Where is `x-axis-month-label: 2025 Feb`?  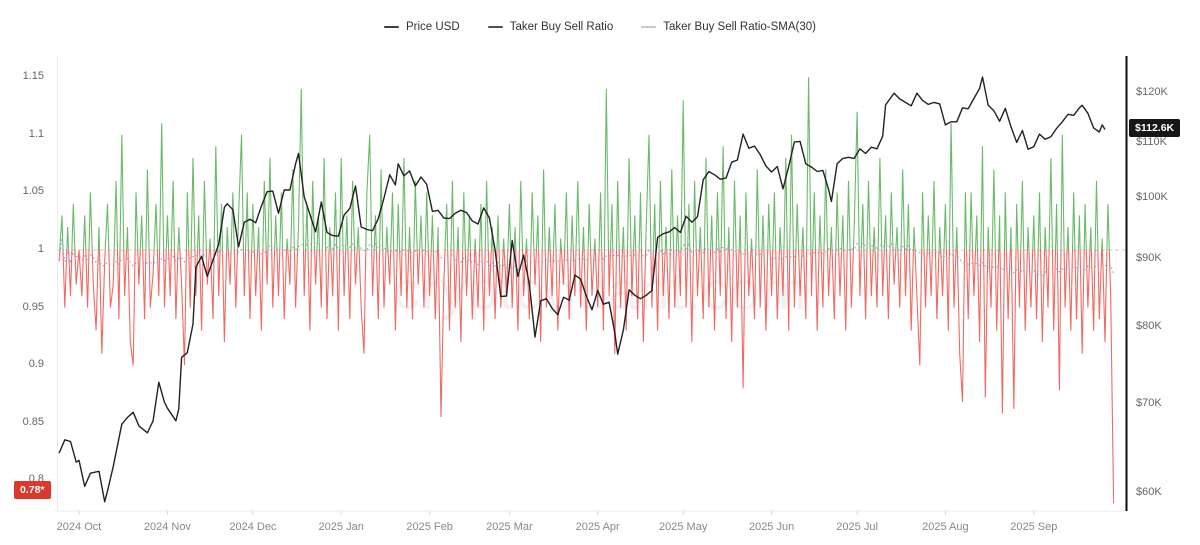 x-axis-month-label: 2025 Feb is located at coordinates (429, 527).